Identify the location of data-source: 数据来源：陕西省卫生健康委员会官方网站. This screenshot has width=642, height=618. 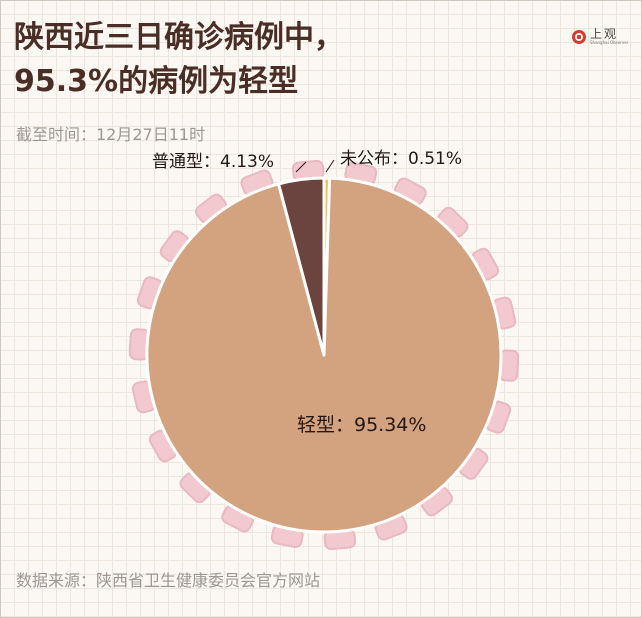
(168, 580).